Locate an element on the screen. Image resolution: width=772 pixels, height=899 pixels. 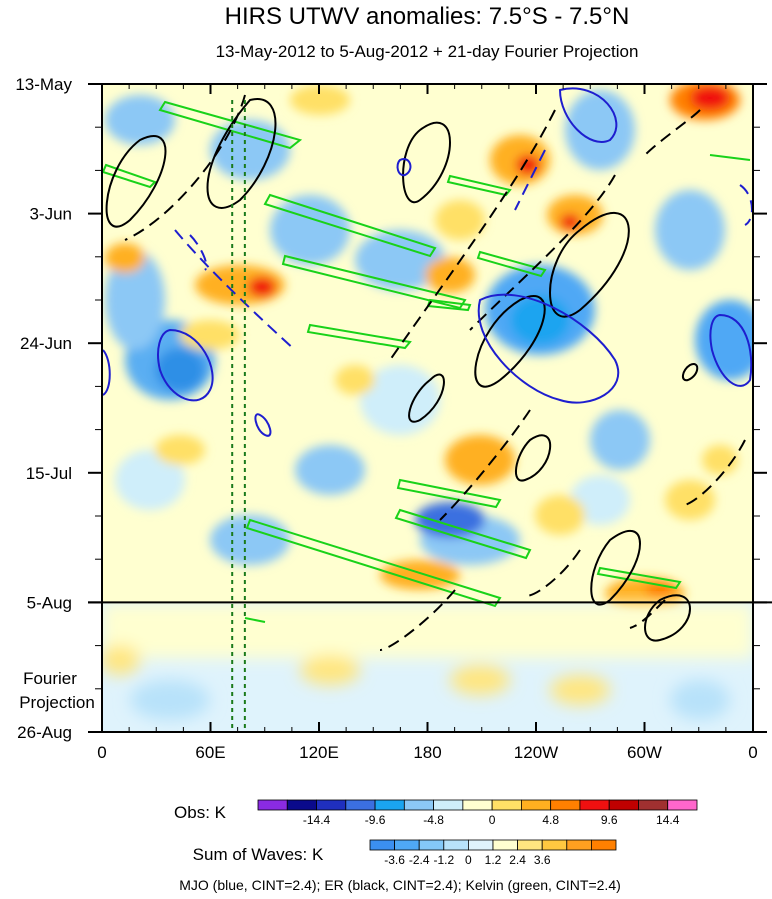
colorbar-tick-label: 2.4 is located at coordinates (517, 860).